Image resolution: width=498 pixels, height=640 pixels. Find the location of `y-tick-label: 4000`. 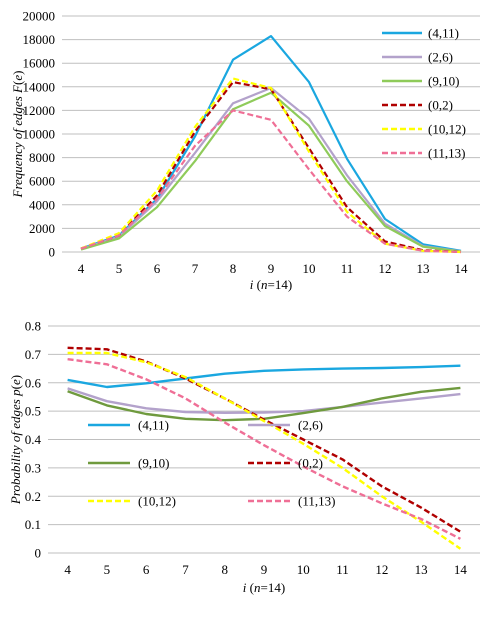

y-tick-label: 4000 is located at coordinates (42, 204).